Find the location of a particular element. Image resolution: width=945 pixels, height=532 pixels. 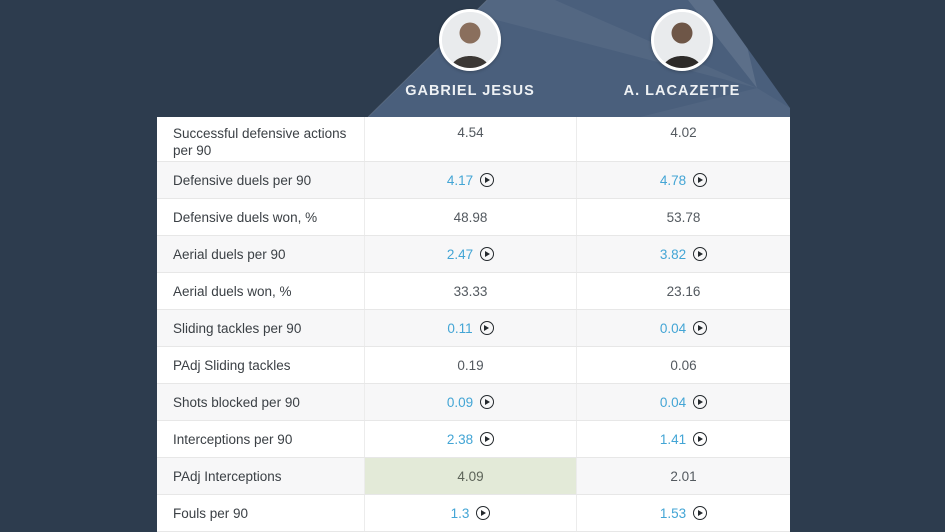

stat-value-player1: 1.3 is located at coordinates (471, 513).